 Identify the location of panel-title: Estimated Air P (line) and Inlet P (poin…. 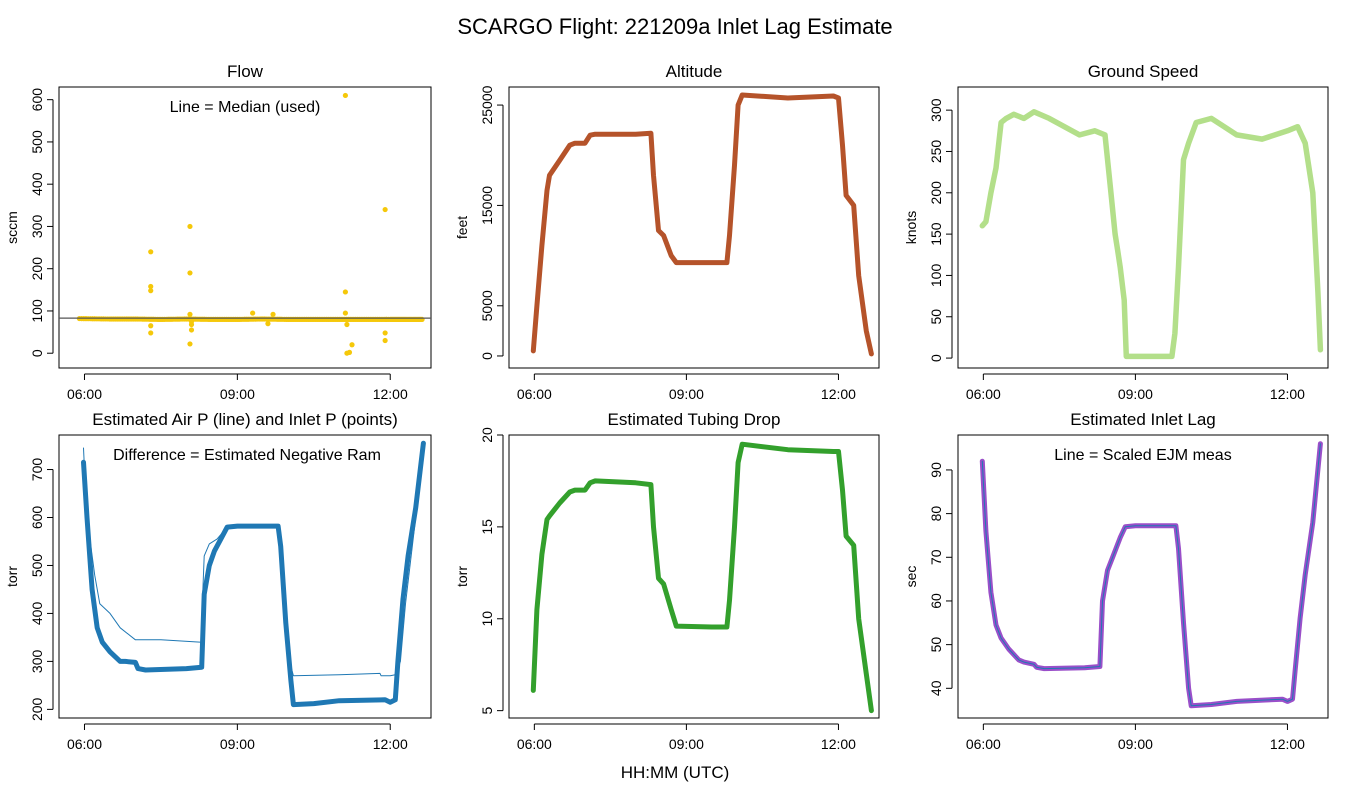
(245, 419).